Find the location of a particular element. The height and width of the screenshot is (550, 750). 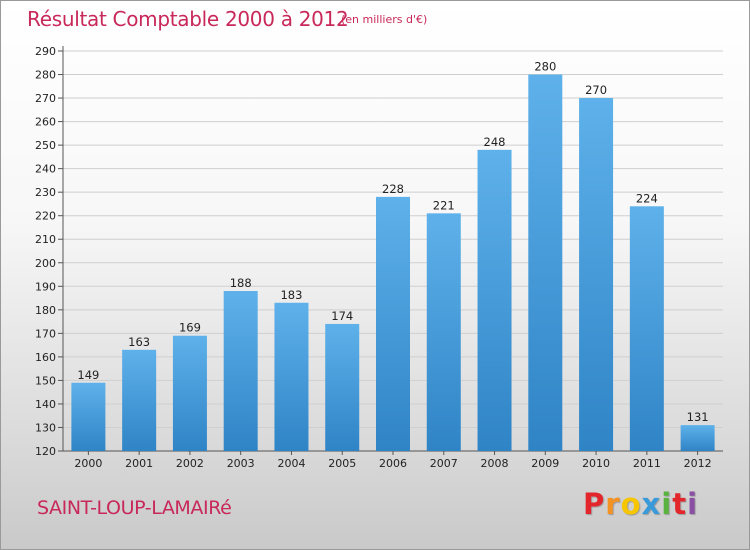

y-tick-label: 130 is located at coordinates (45, 427).